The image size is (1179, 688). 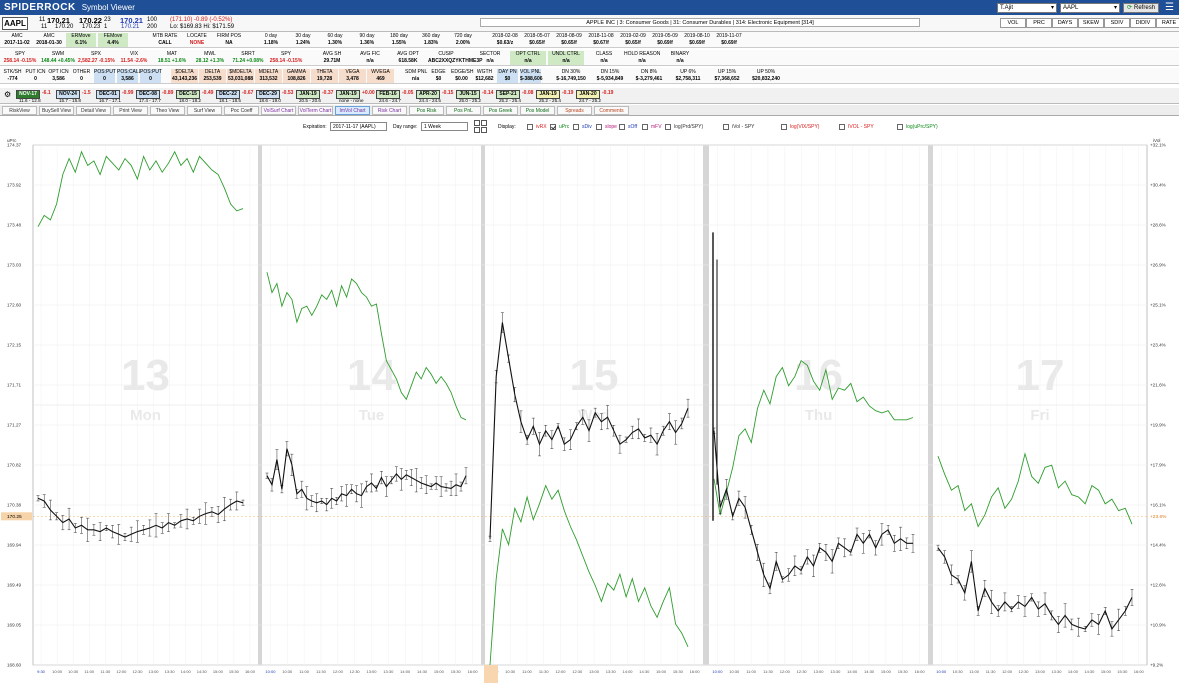 I want to click on stat-cell: OTHER 0, so click(x=81, y=76).